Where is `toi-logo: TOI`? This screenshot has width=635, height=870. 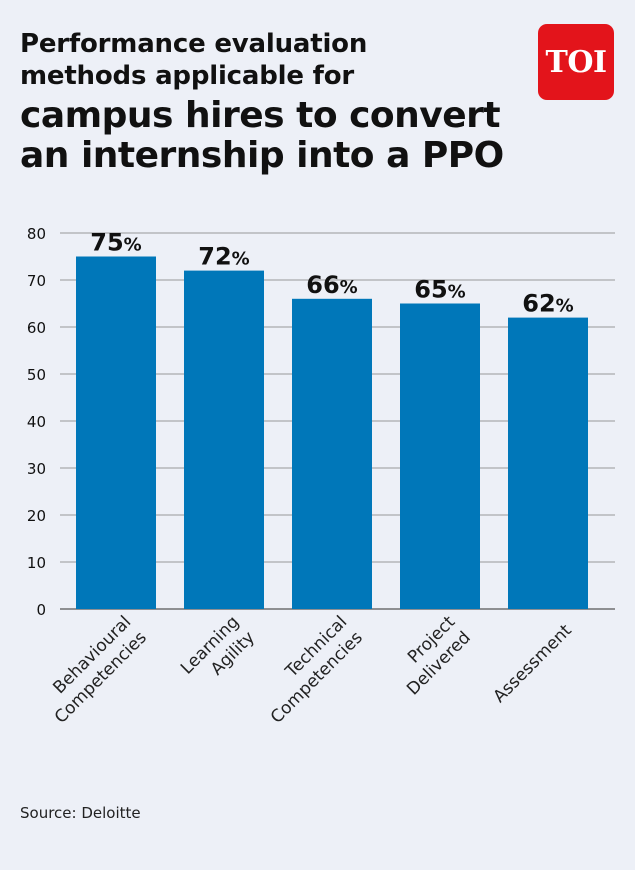
toi-logo: TOI is located at coordinates (576, 62).